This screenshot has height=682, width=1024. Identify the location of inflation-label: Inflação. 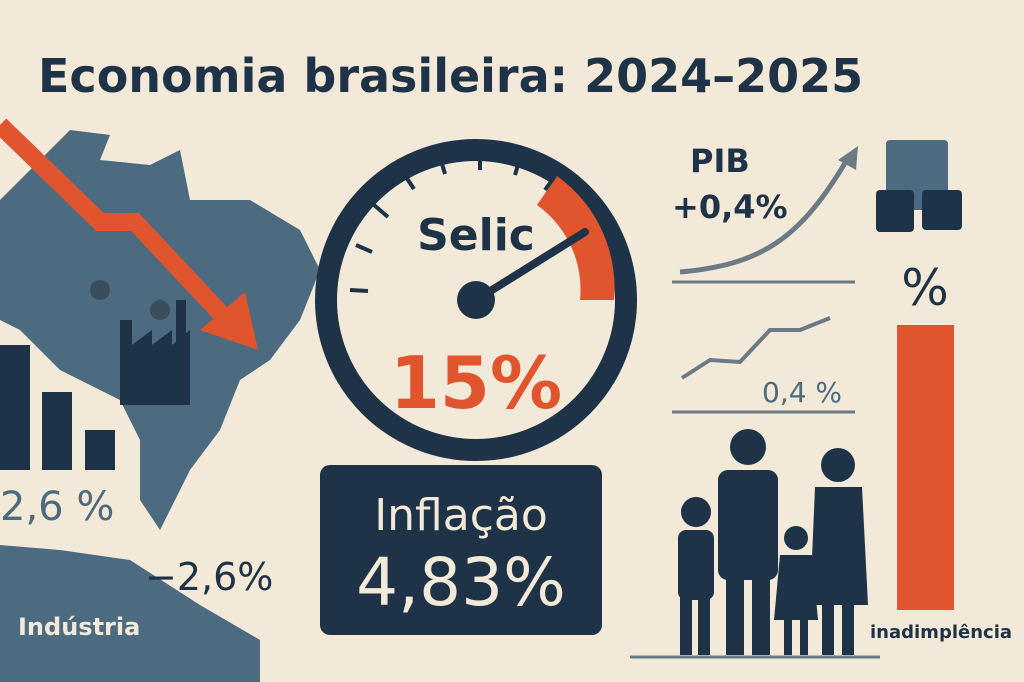
(461, 515).